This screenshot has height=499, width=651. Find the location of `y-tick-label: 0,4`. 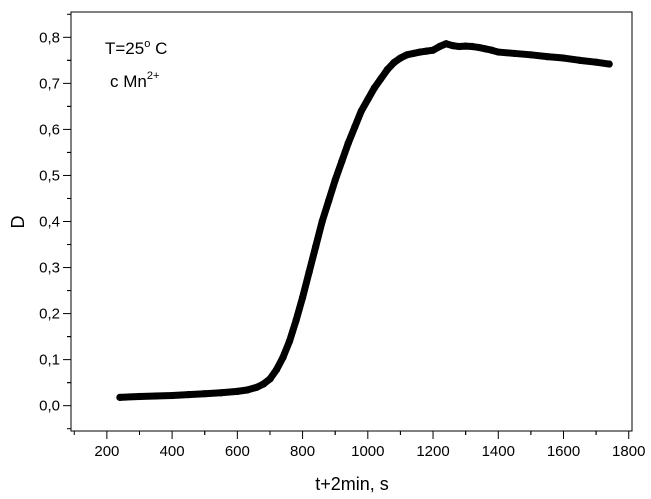

y-tick-label: 0,4 is located at coordinates (49, 222).